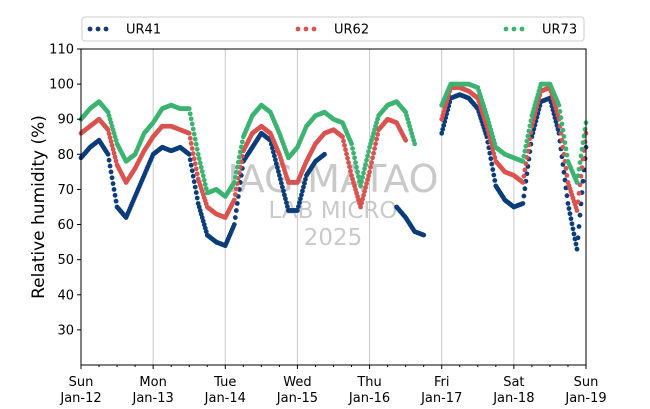 This screenshot has width=650, height=409. What do you see at coordinates (224, 382) in the screenshot?
I see `x-tick-label-day: Tue` at bounding box center [224, 382].